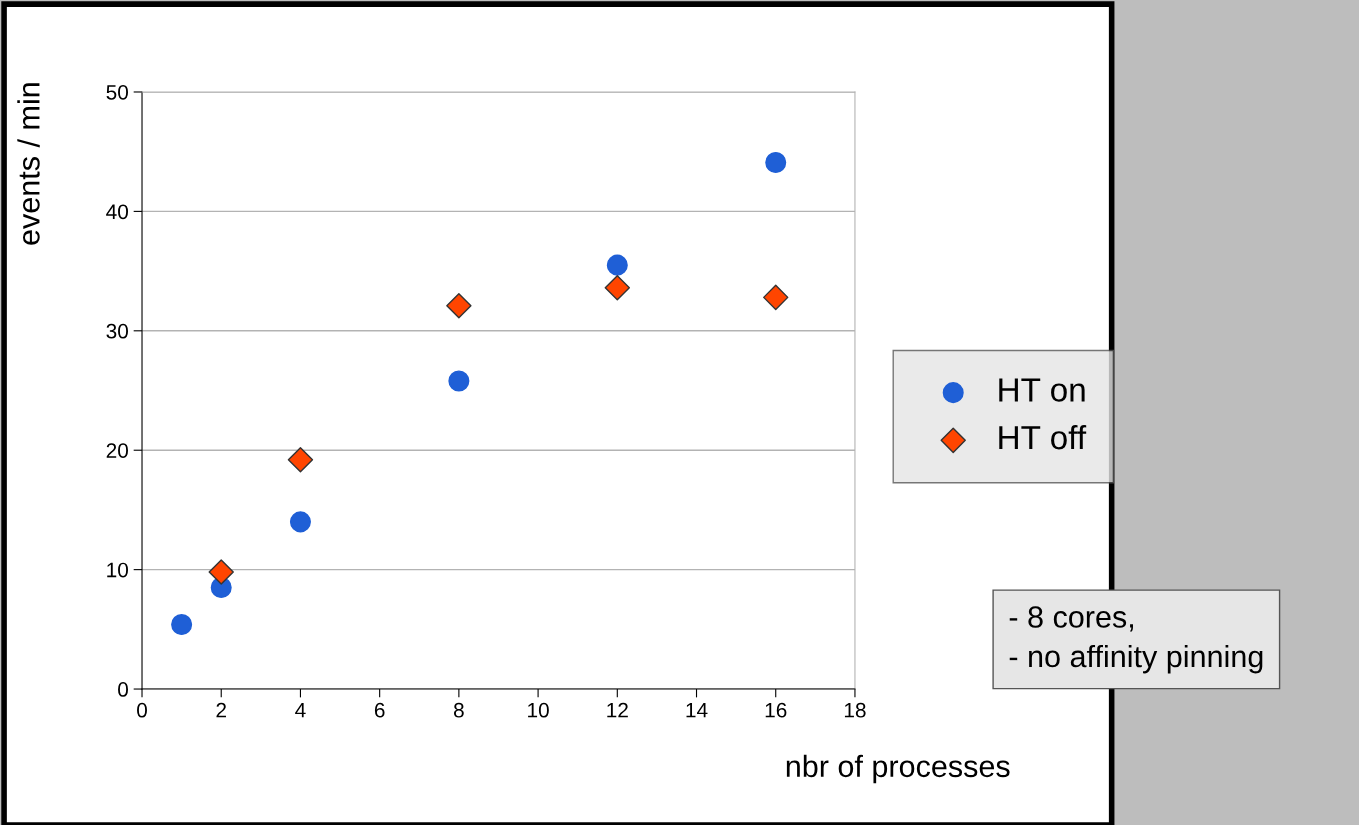 This screenshot has height=825, width=1359. Describe the element at coordinates (117, 212) in the screenshot. I see `y-tick-label: 40` at that location.